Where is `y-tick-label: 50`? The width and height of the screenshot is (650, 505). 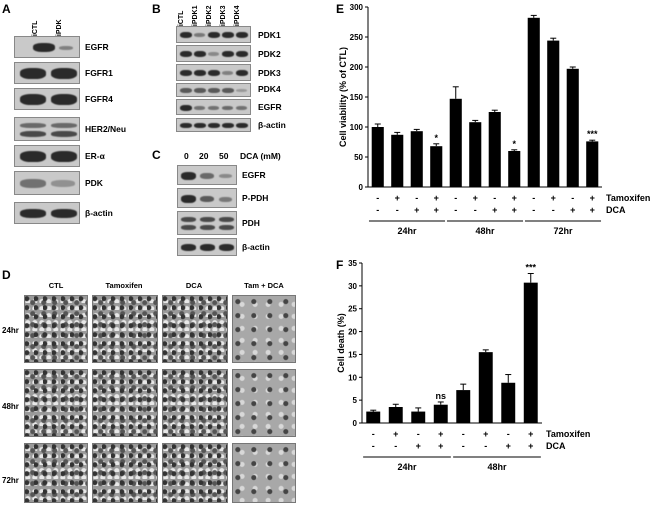 y-tick-label: 50 is located at coordinates (358, 157).